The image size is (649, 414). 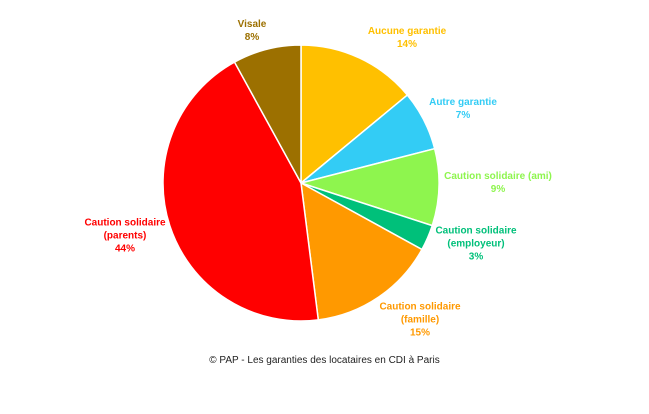 I want to click on value-label: 14%, so click(x=406, y=44).